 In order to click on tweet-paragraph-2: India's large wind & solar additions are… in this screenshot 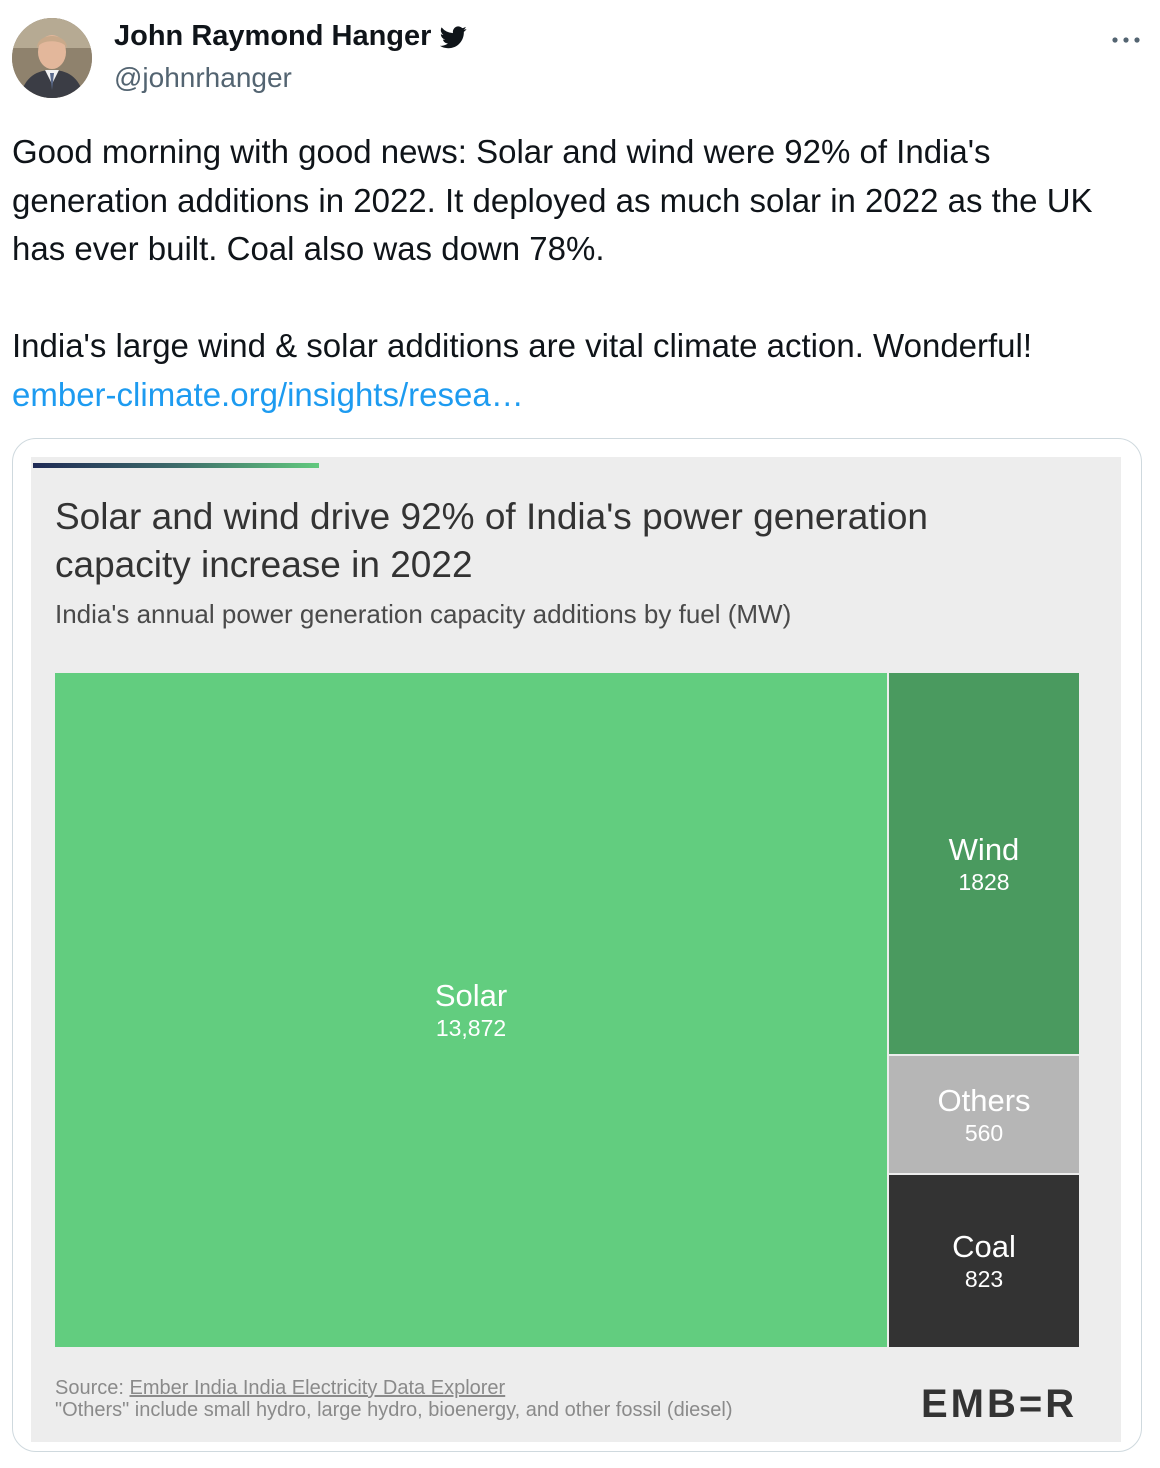, I will do `click(522, 345)`.